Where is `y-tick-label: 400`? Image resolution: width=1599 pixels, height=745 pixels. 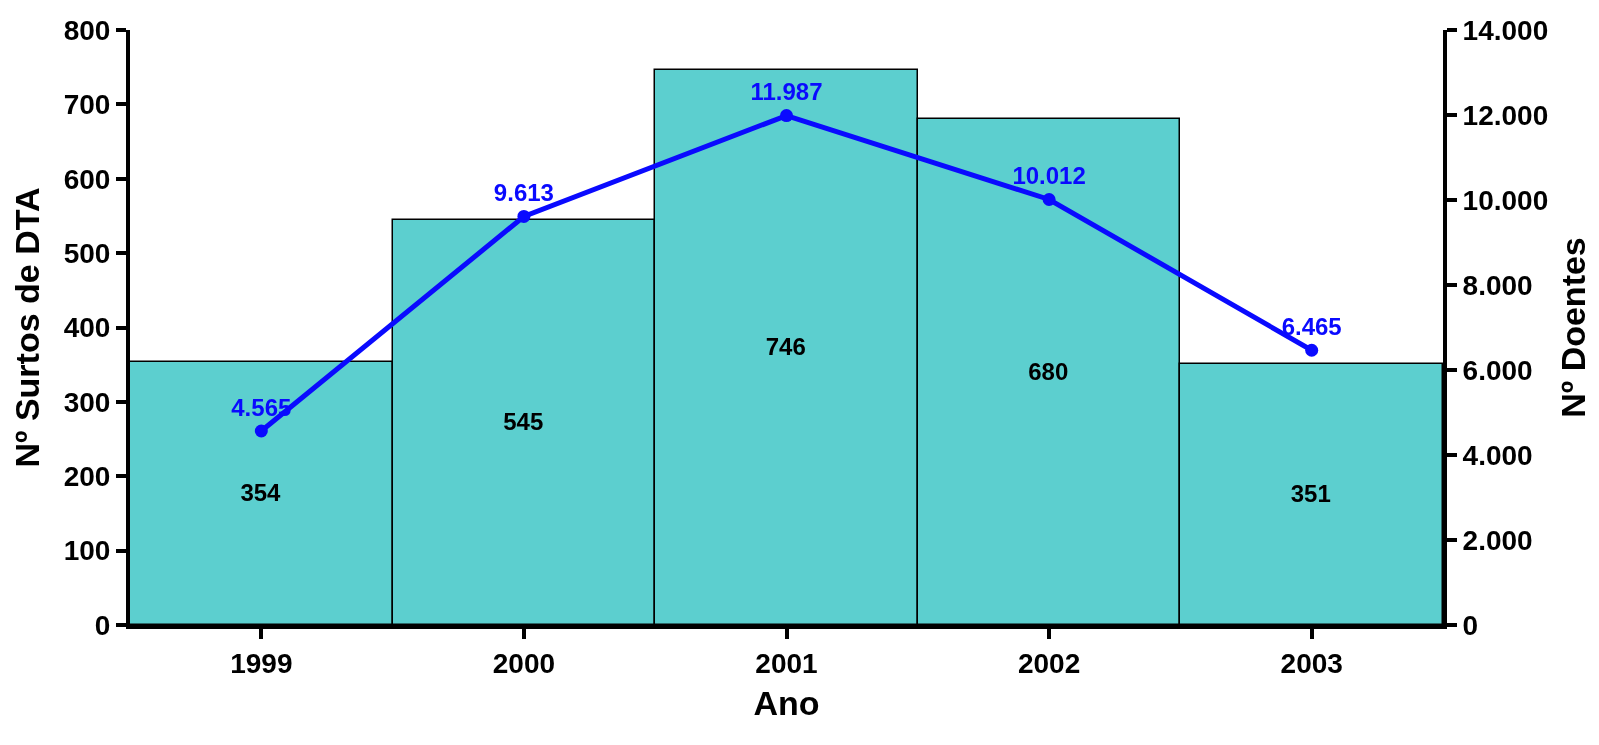
y-tick-label: 400 is located at coordinates (87, 328).